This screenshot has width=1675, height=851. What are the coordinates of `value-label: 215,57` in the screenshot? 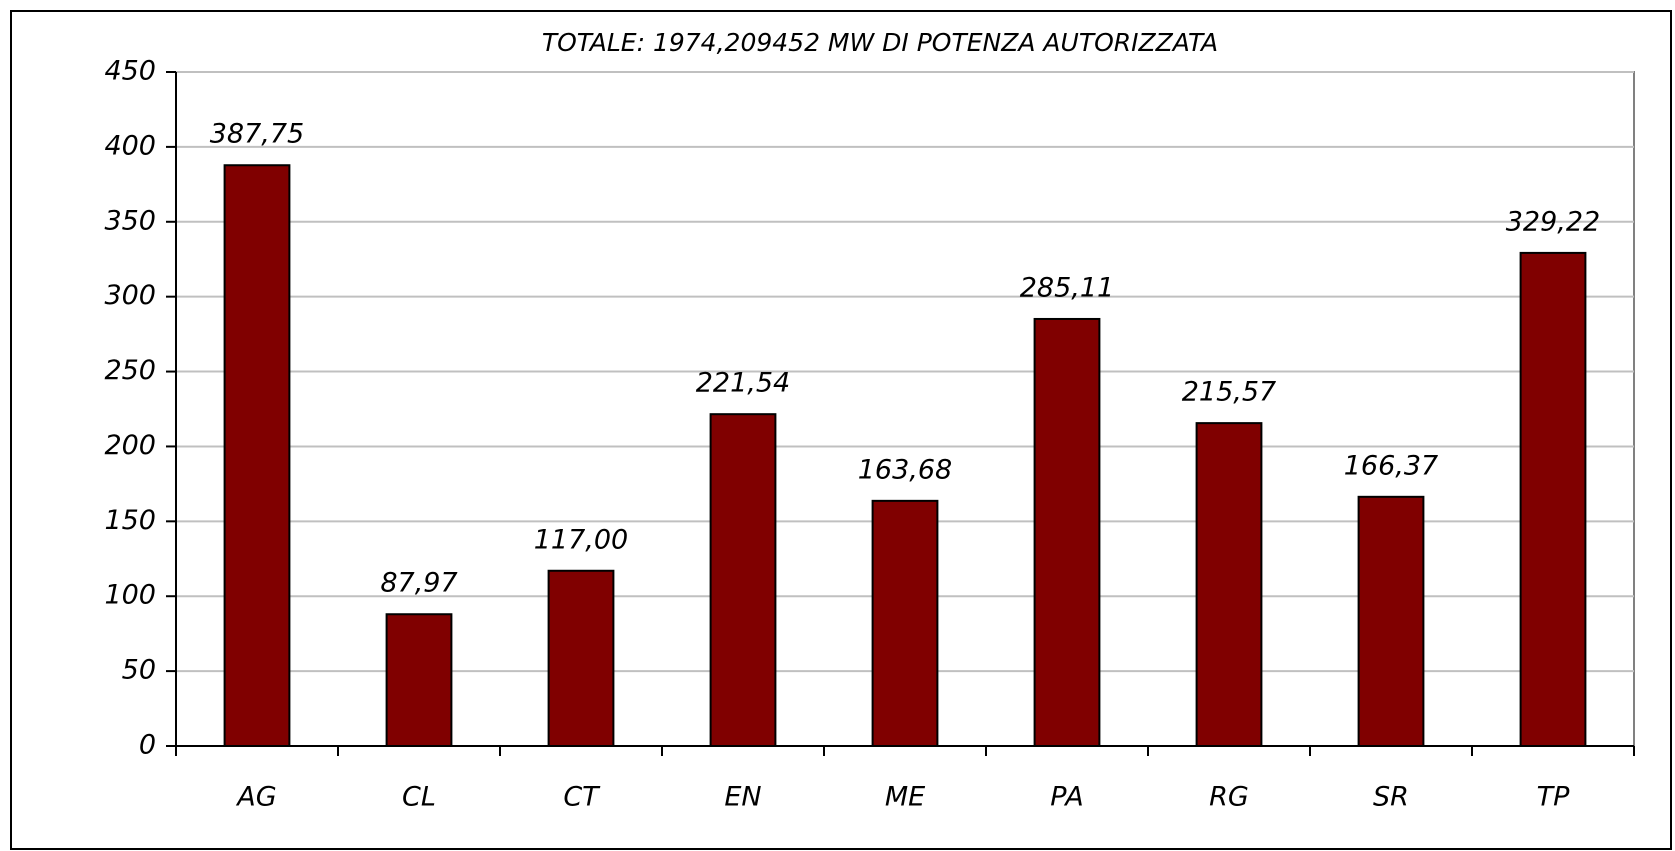 It's located at (1229, 392).